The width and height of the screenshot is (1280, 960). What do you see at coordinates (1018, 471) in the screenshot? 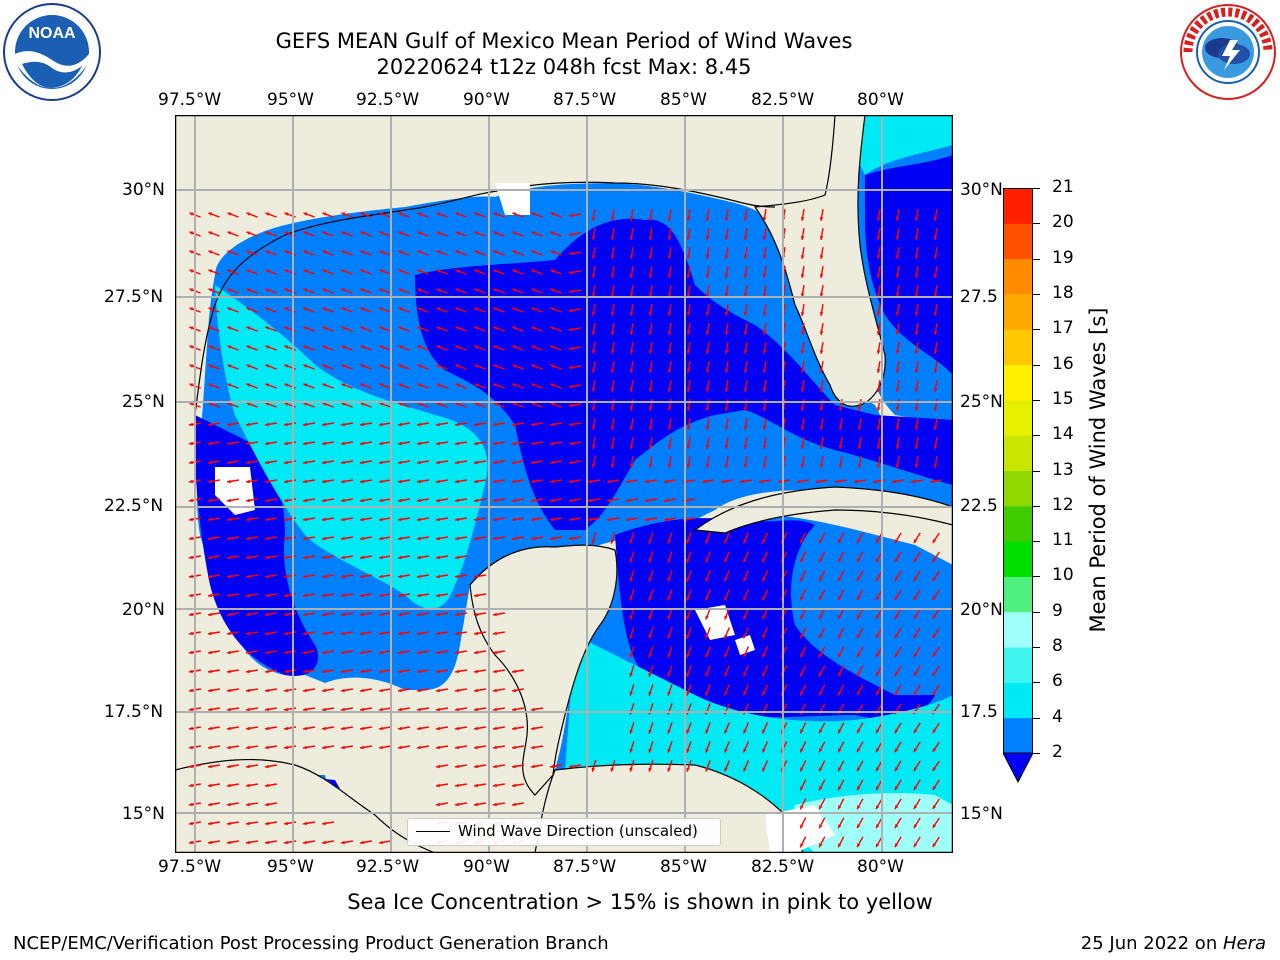
I see `colorbar-border` at bounding box center [1018, 471].